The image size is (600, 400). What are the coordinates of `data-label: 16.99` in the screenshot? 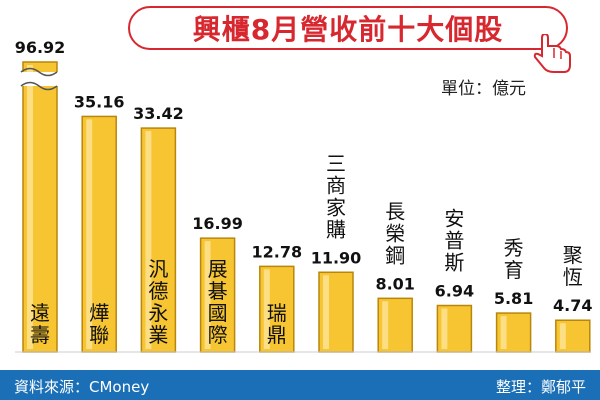 It's located at (217, 223).